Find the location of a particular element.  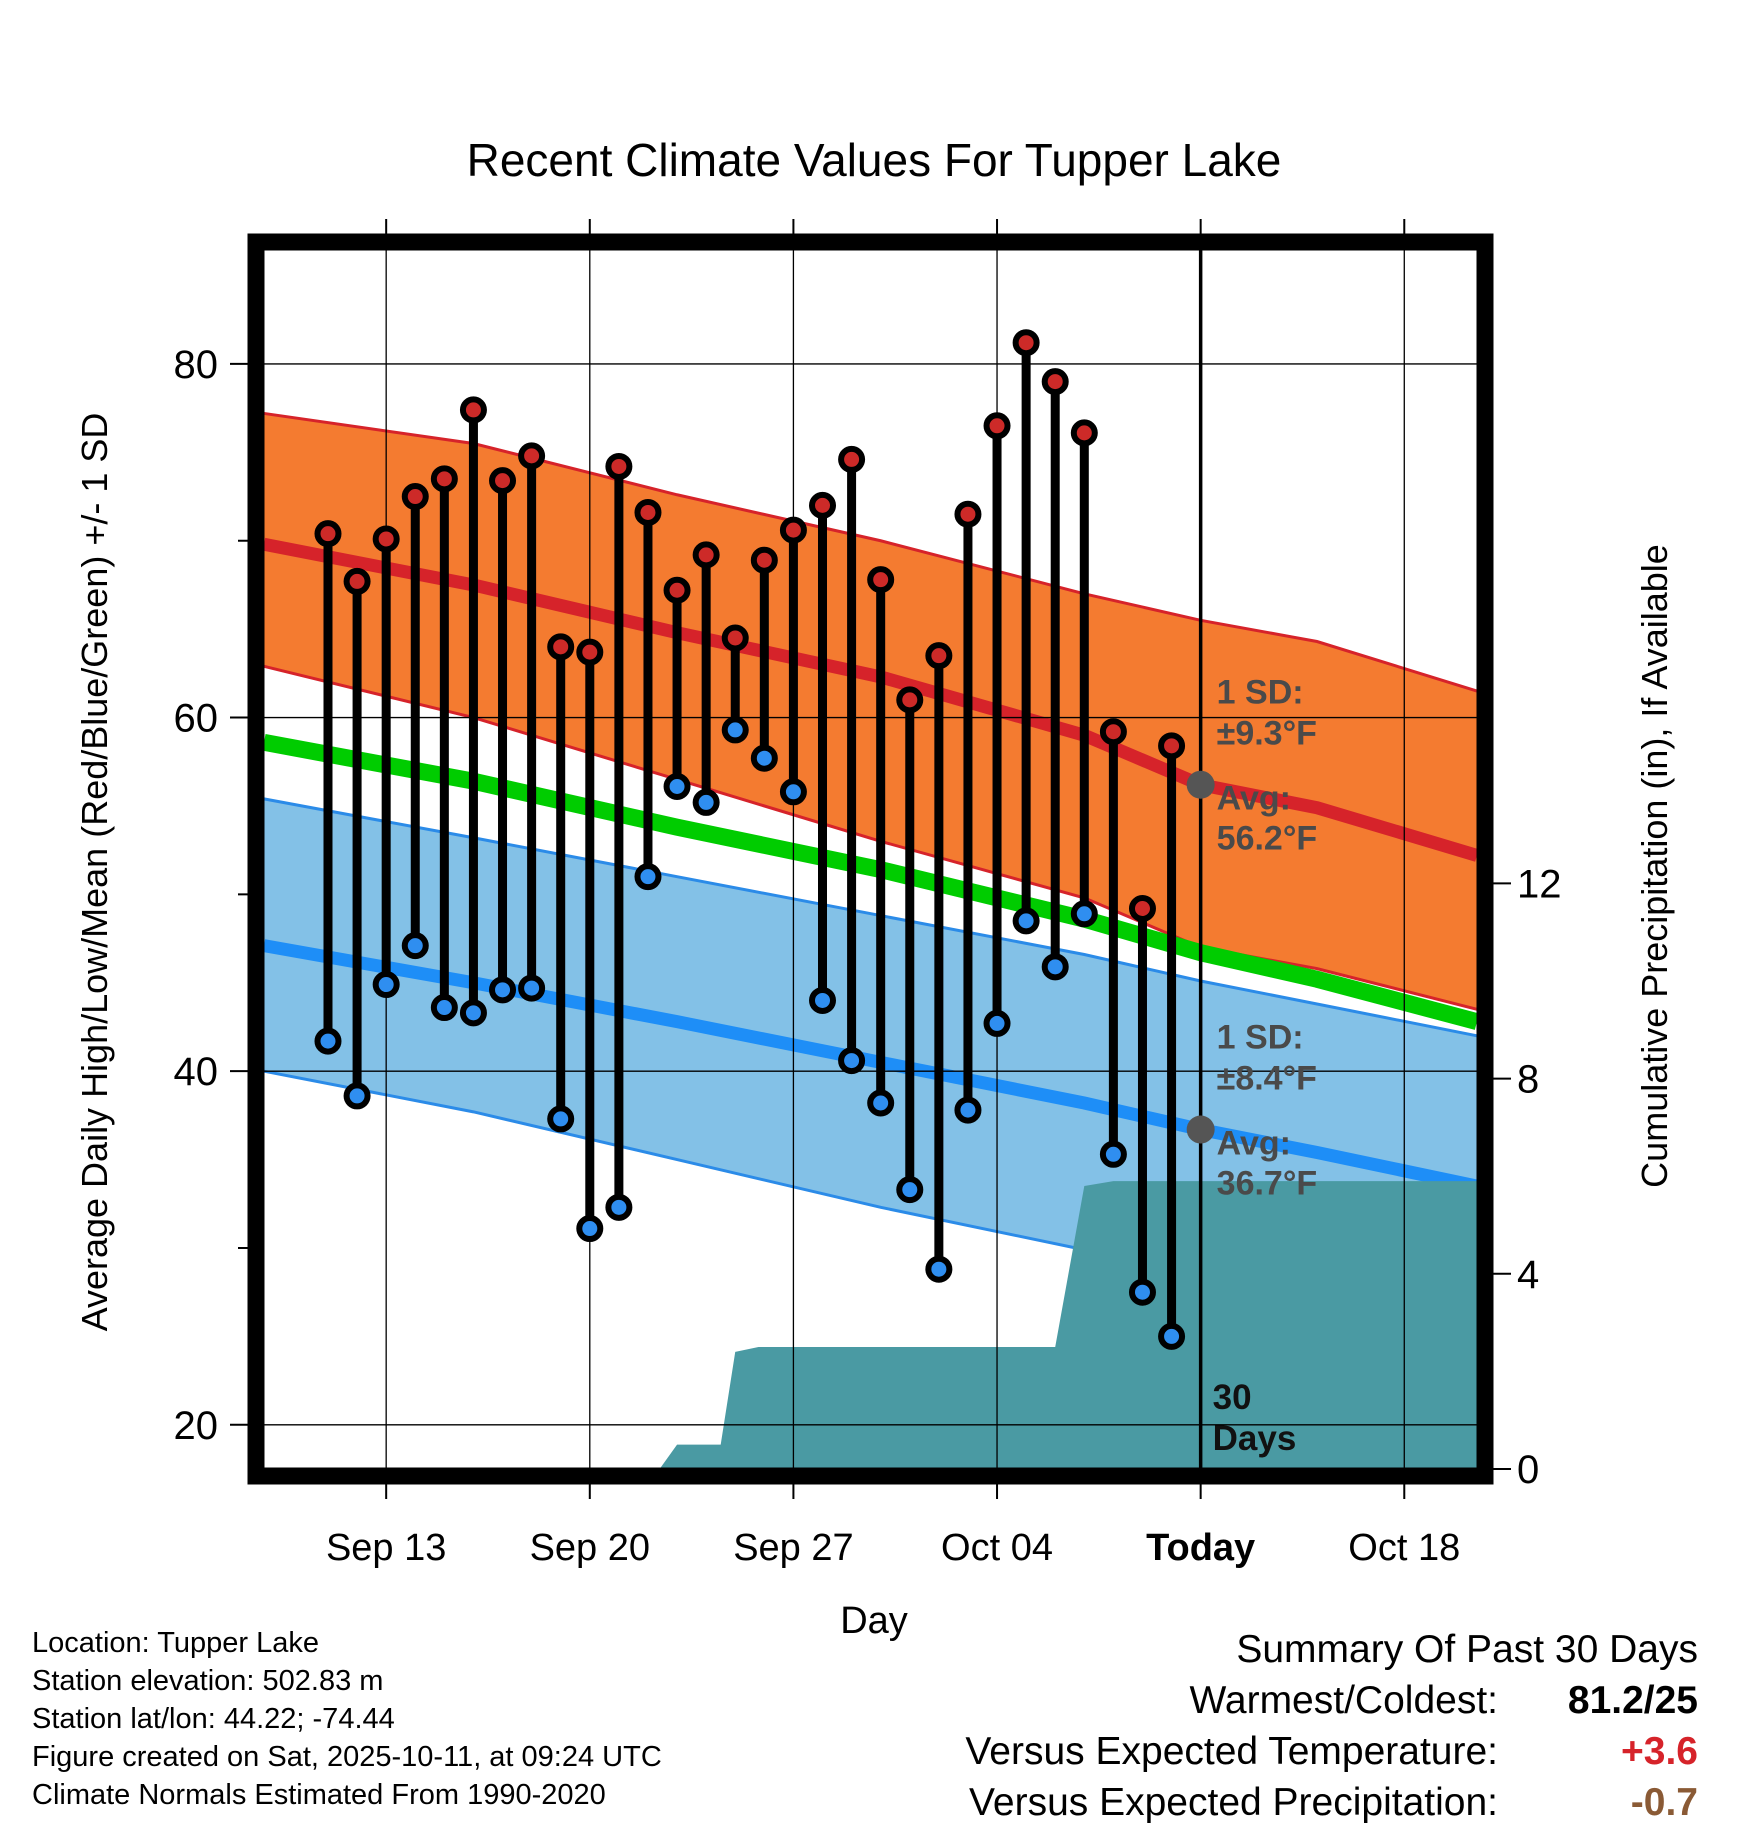

mean-normal-line is located at coordinates (871, 881).